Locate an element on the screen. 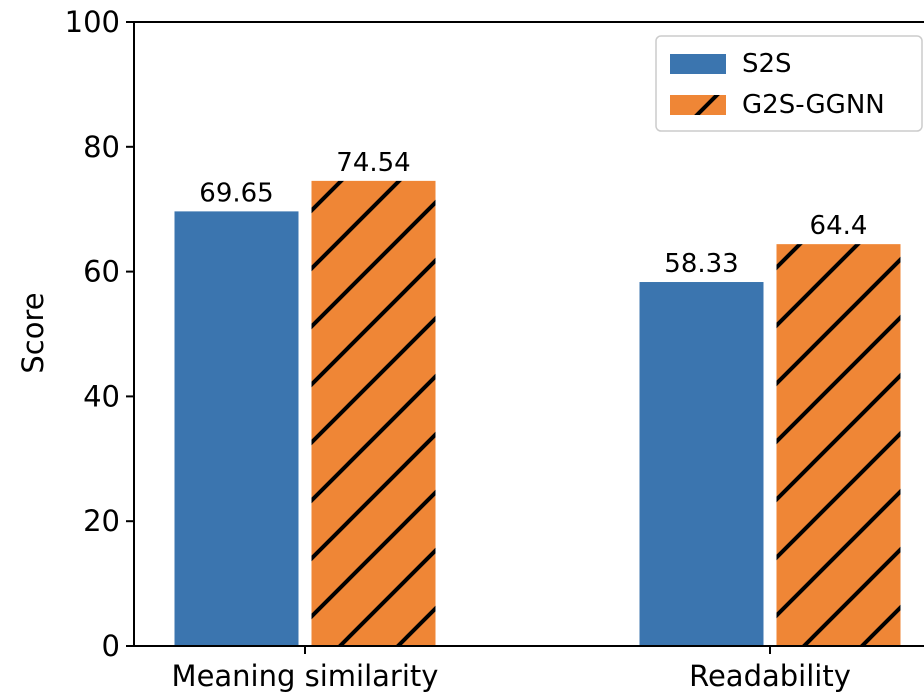 The width and height of the screenshot is (924, 694). legend-swatch-g2s-ggnn is located at coordinates (698, 105).